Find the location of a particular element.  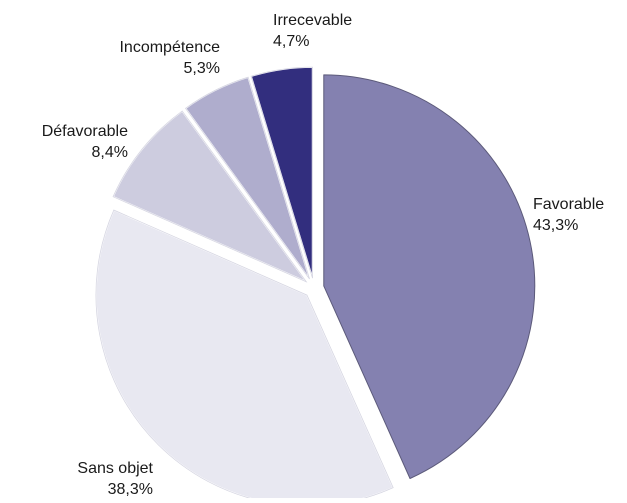

slice-value-irrecevable: 4,7% is located at coordinates (291, 41).